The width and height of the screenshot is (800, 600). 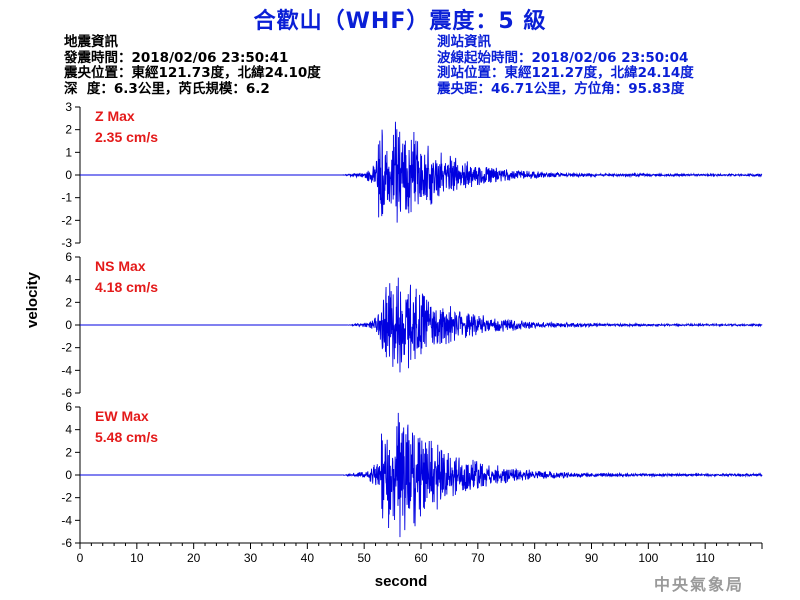 I want to click on y-tick-label: 3, so click(x=68, y=107).